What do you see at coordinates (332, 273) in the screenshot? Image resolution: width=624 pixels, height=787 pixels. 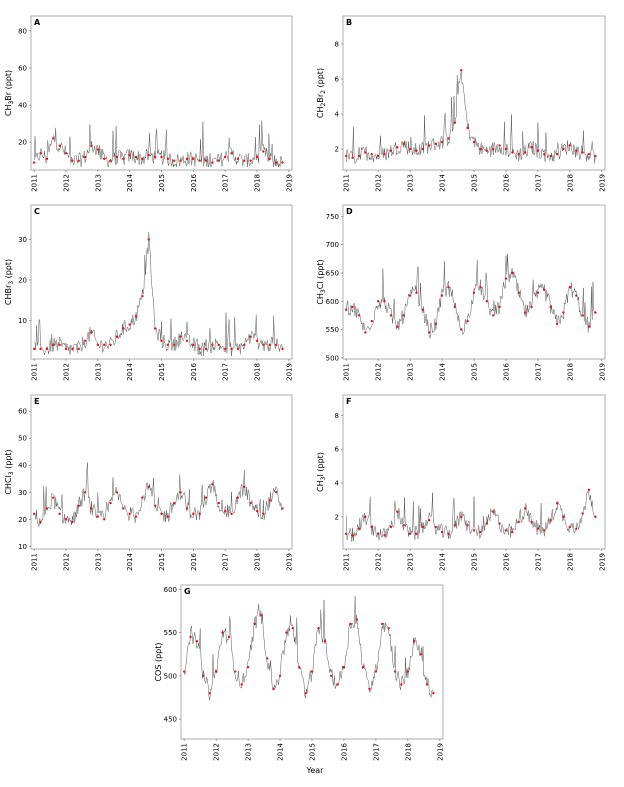 I see `y-tick-label: 650` at bounding box center [332, 273].